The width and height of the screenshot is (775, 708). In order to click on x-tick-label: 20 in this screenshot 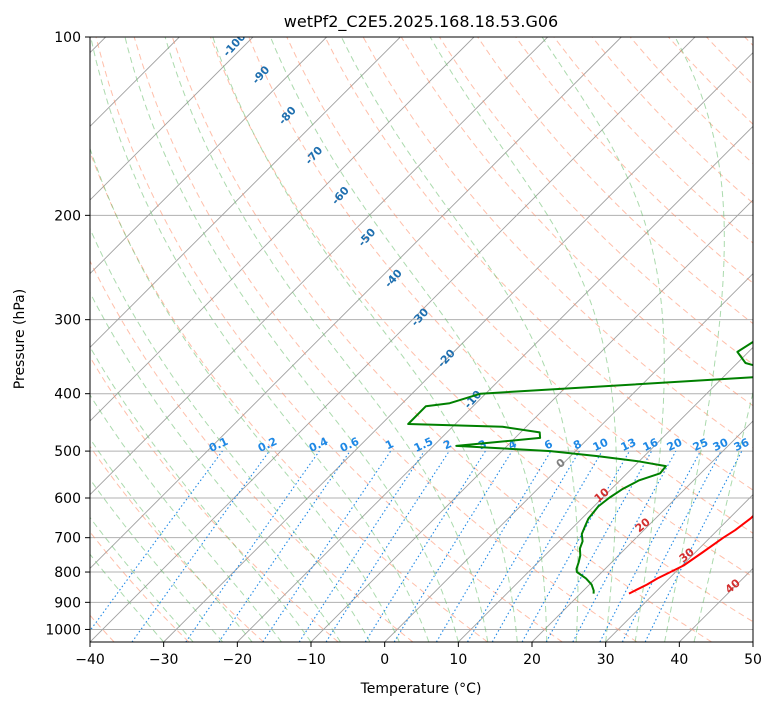, I will do `click(532, 660)`.